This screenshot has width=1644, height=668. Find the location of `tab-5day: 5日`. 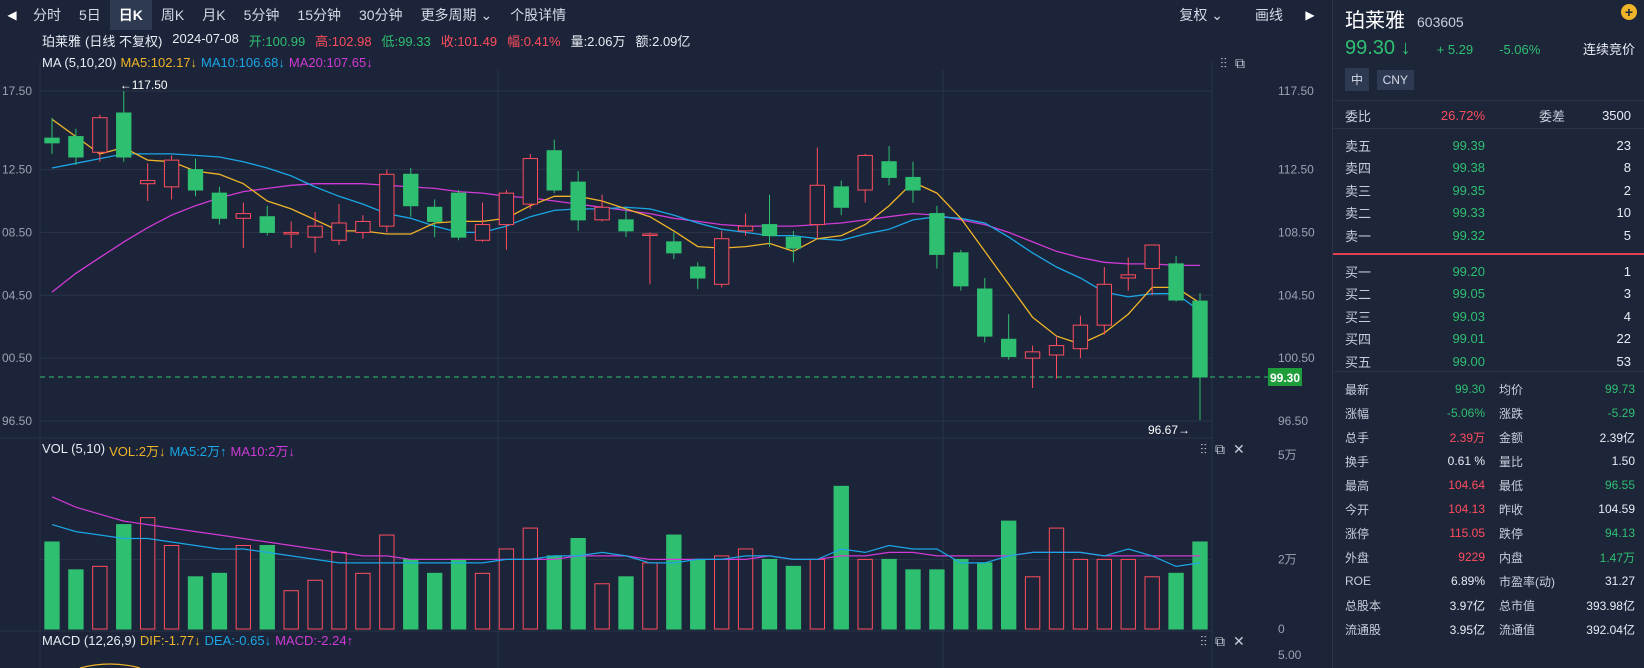

tab-5day: 5日 is located at coordinates (90, 15).